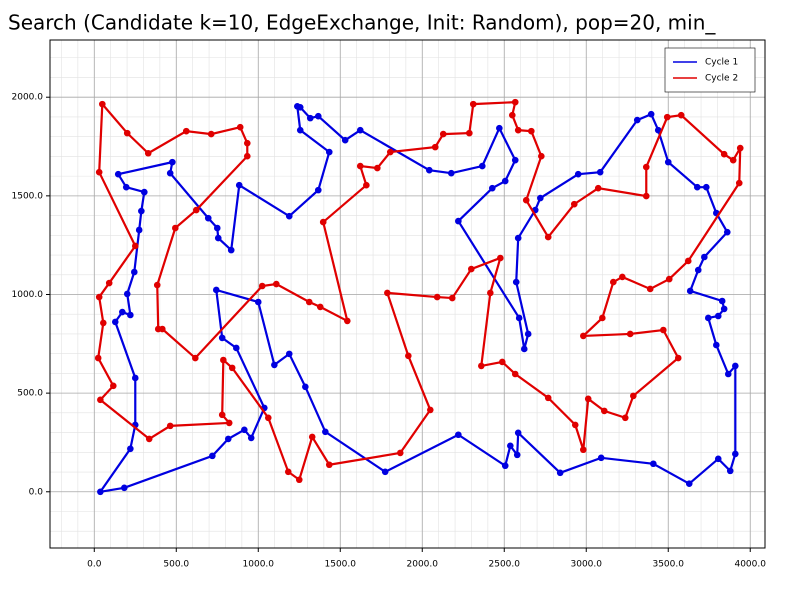 Image resolution: width=800 pixels, height=600 pixels. Describe the element at coordinates (721, 79) in the screenshot. I see `legend-label: Cycle 2` at that location.